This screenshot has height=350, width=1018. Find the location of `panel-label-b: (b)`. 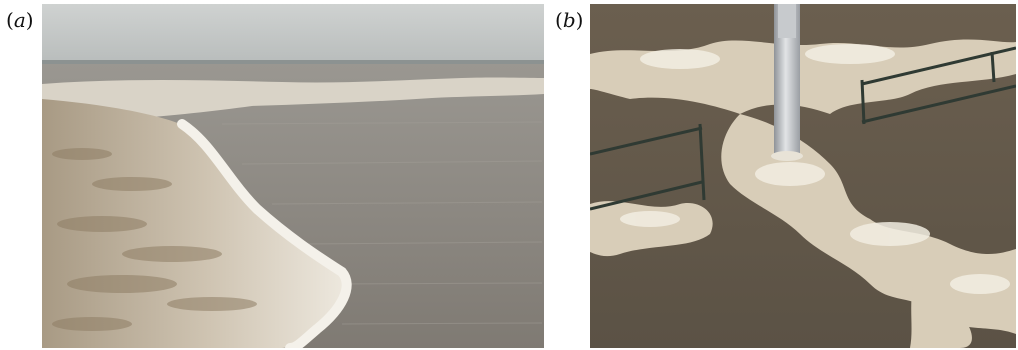

panel-label-b: (b) is located at coordinates (569, 20).